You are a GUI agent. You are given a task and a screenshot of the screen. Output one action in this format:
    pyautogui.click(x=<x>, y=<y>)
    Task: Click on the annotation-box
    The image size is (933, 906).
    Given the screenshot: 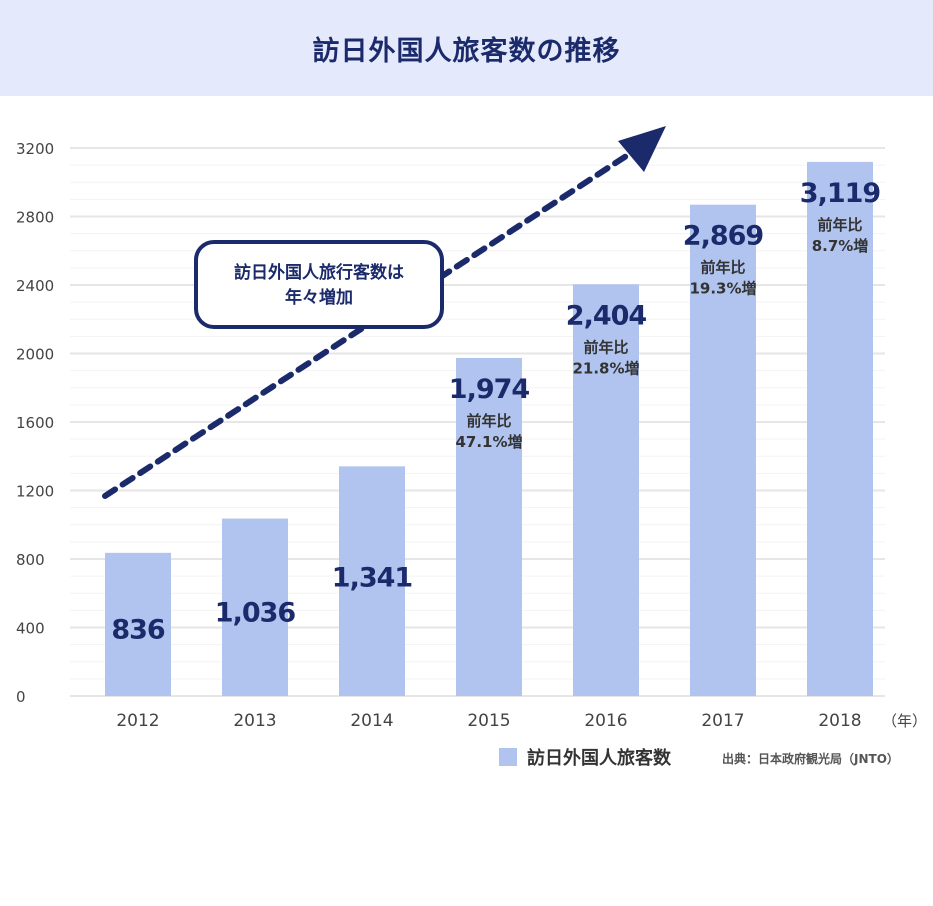 What is the action you would take?
    pyautogui.click(x=319, y=284)
    